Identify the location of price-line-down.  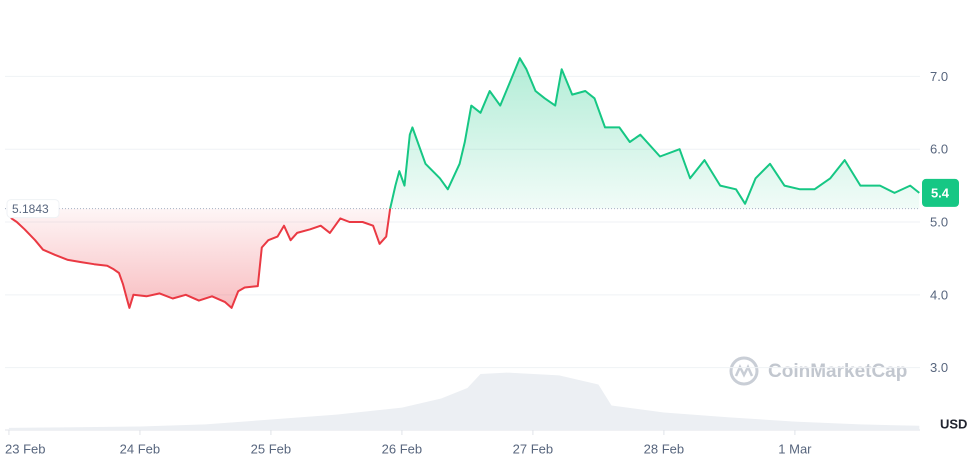
(199, 258).